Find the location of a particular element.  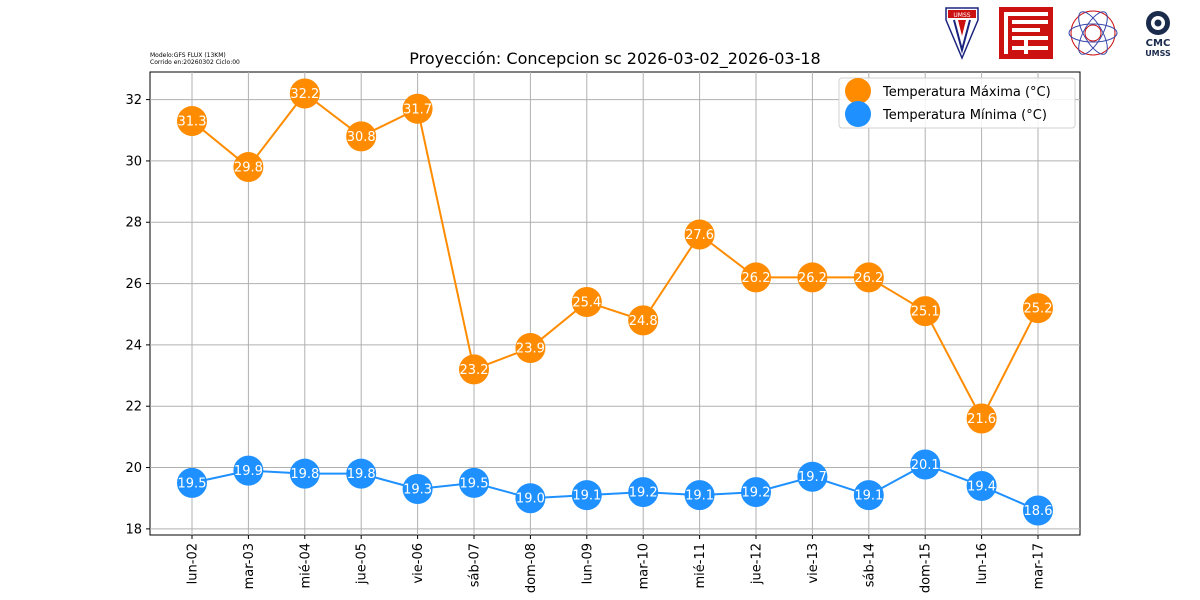

data-label: 19.3 is located at coordinates (417, 490).